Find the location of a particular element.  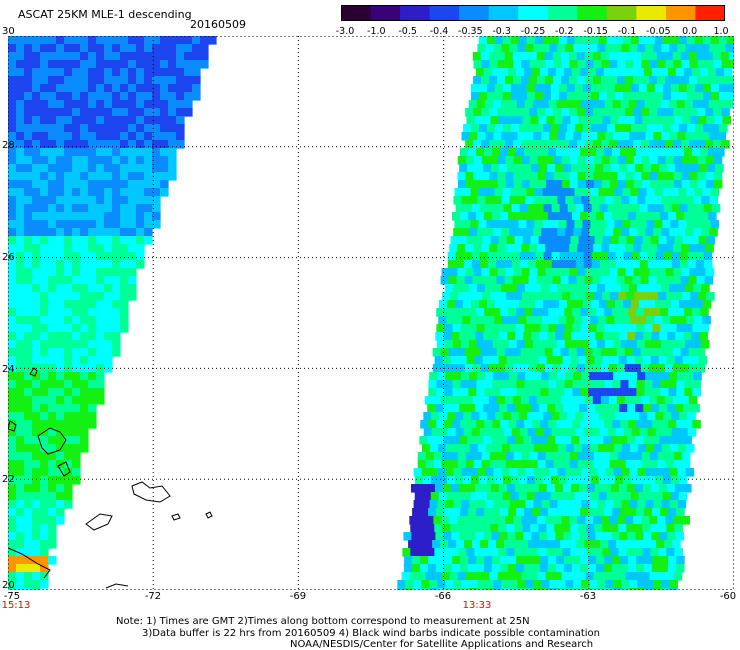

lon-label-69: -69 is located at coordinates (298, 596).